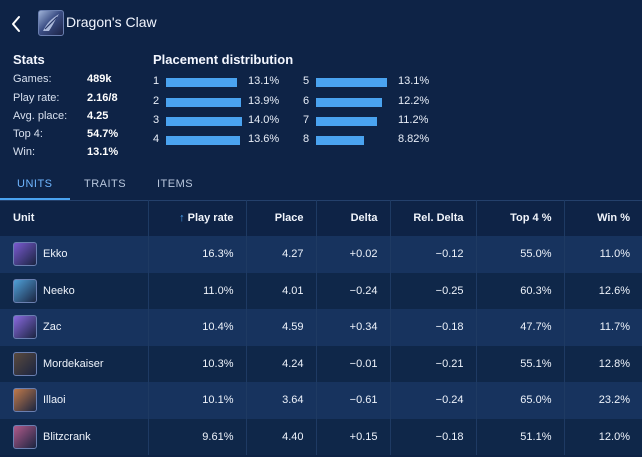  I want to click on delta-cell: +0.15, so click(353, 436).